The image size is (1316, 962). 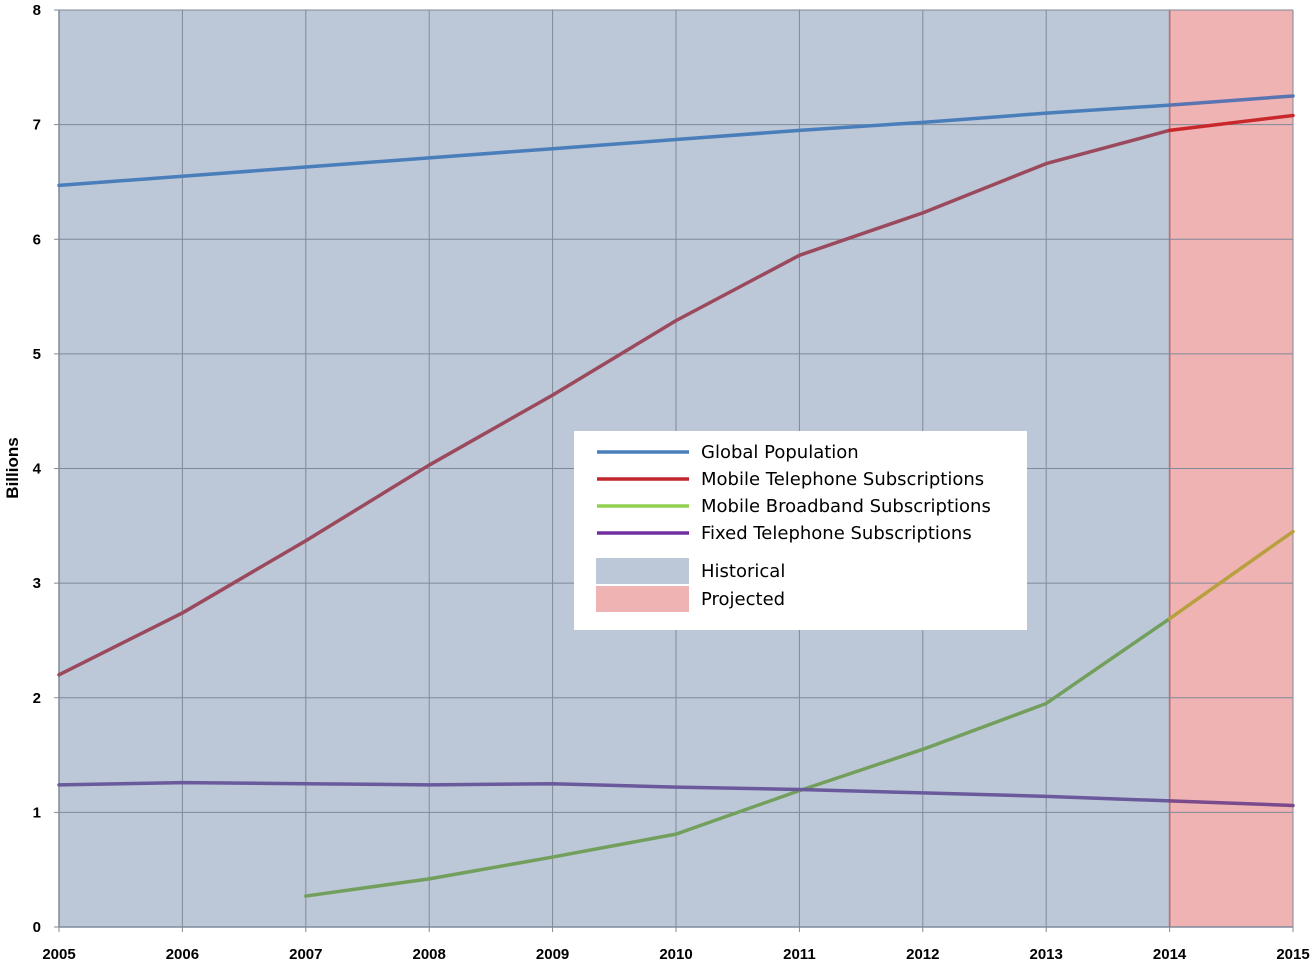 What do you see at coordinates (1231, 575) in the screenshot?
I see `series-line-projected-mobile-broadband-subscriptions` at bounding box center [1231, 575].